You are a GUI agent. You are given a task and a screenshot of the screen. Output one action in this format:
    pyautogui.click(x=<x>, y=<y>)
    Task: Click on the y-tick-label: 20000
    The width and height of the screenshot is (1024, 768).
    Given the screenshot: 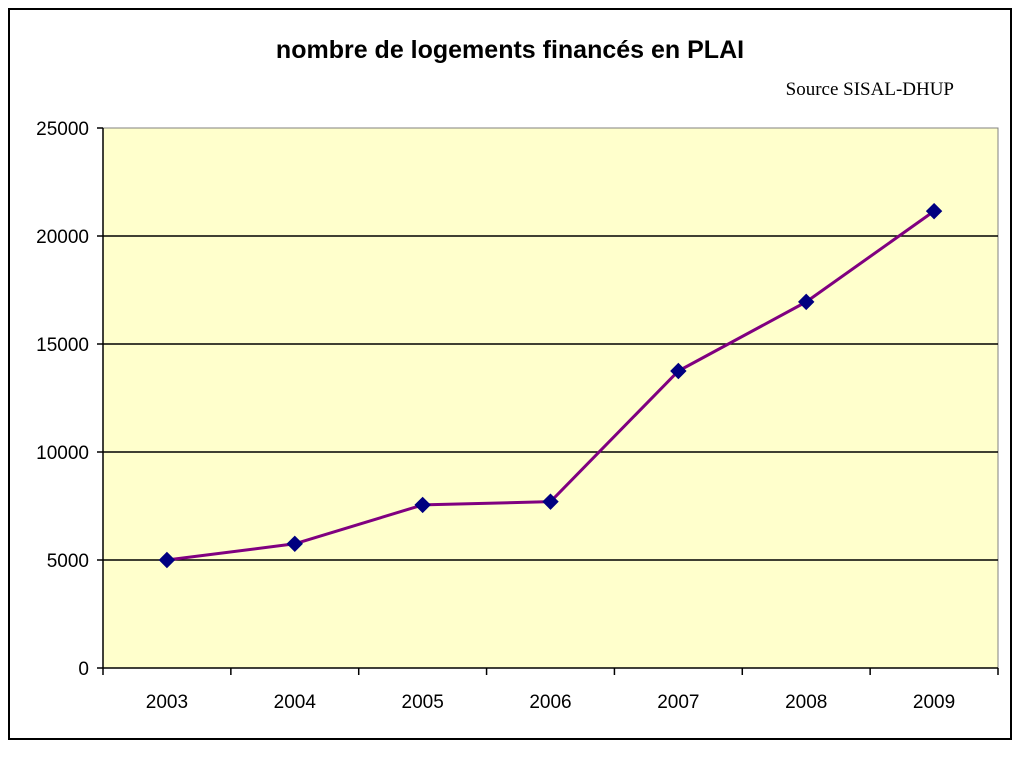 What is the action you would take?
    pyautogui.click(x=62, y=237)
    